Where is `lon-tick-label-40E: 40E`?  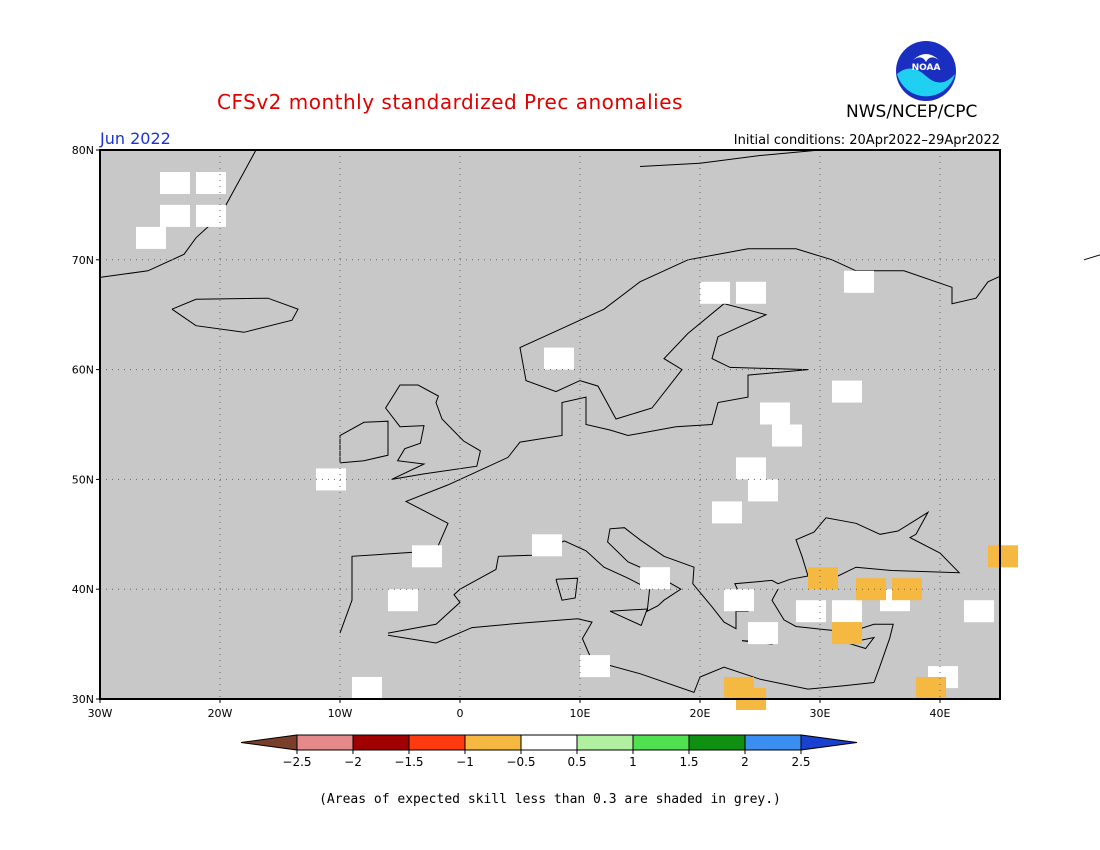 lon-tick-label-40E: 40E is located at coordinates (940, 713).